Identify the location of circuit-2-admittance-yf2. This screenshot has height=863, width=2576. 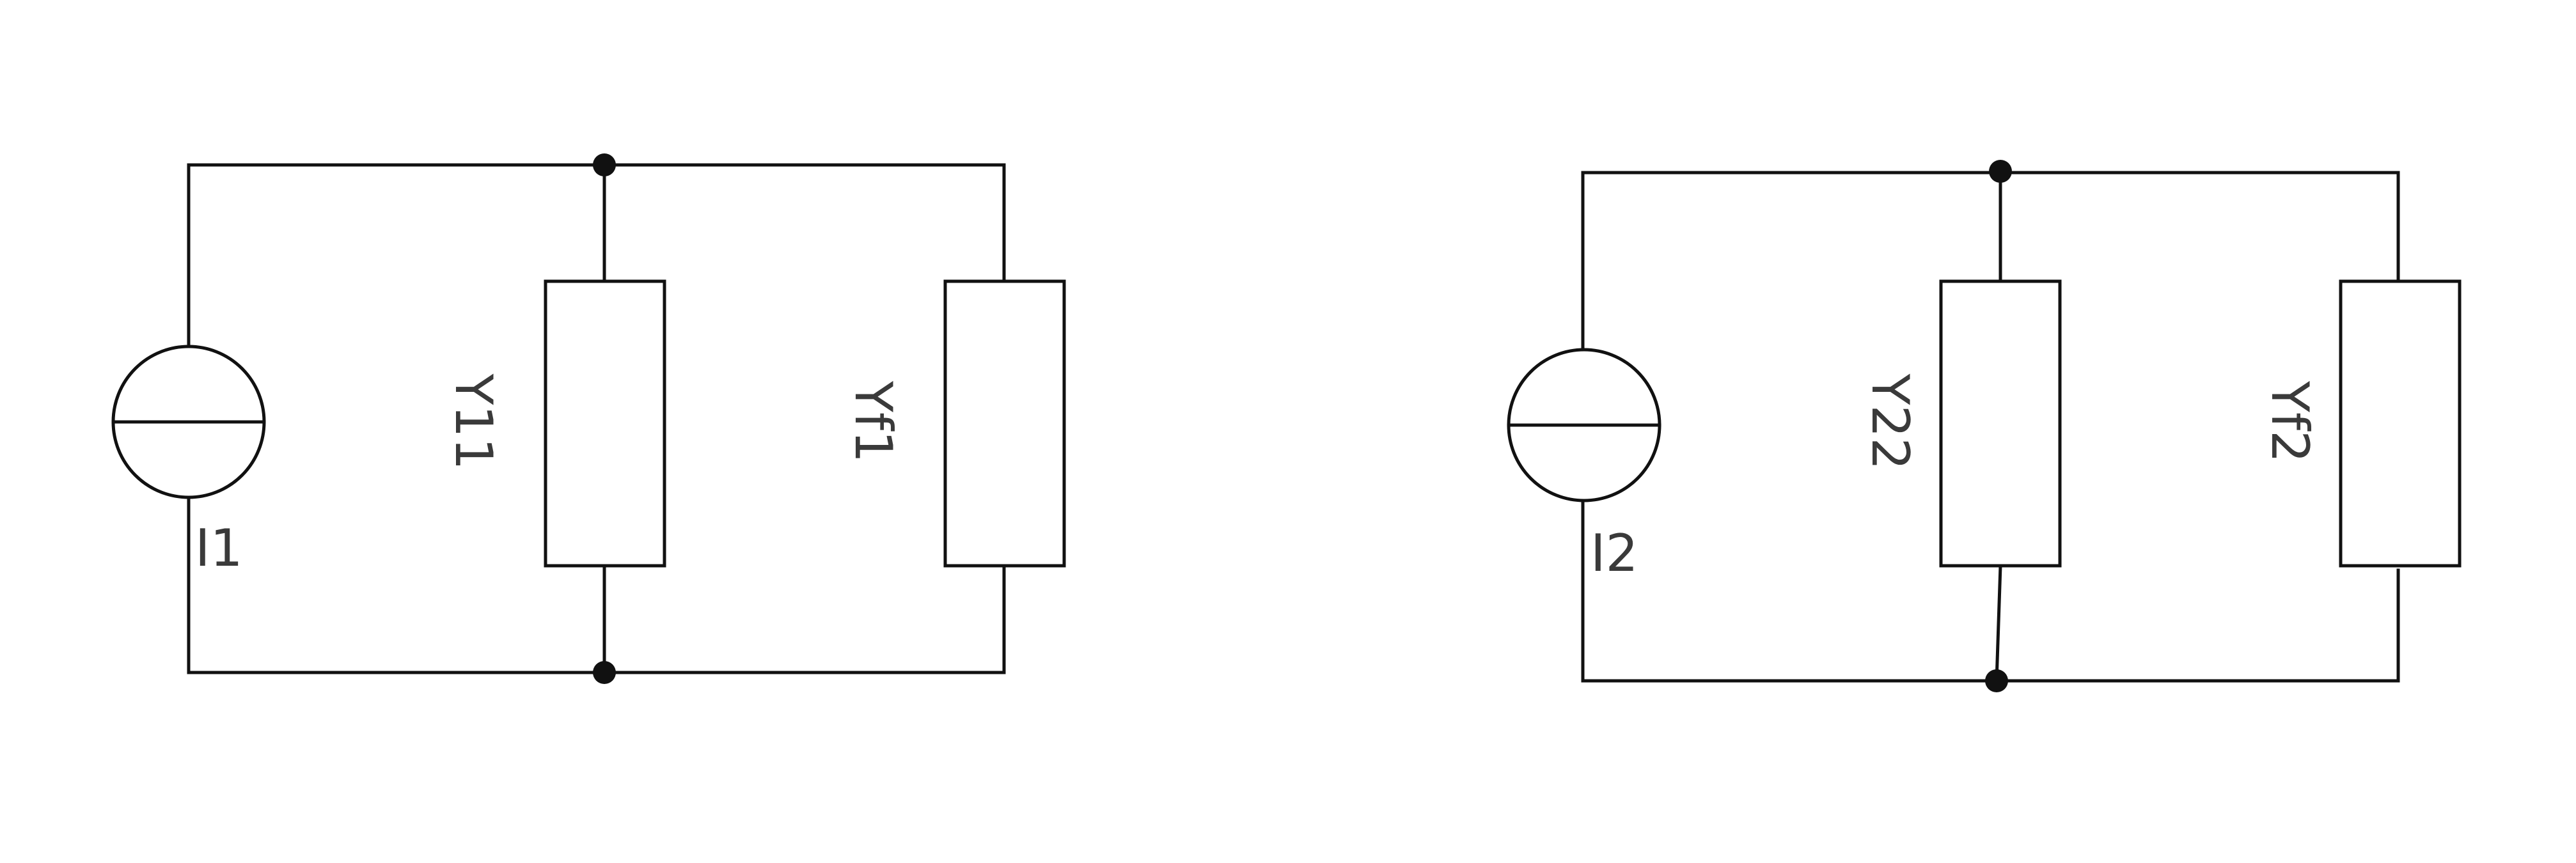
(2400, 424).